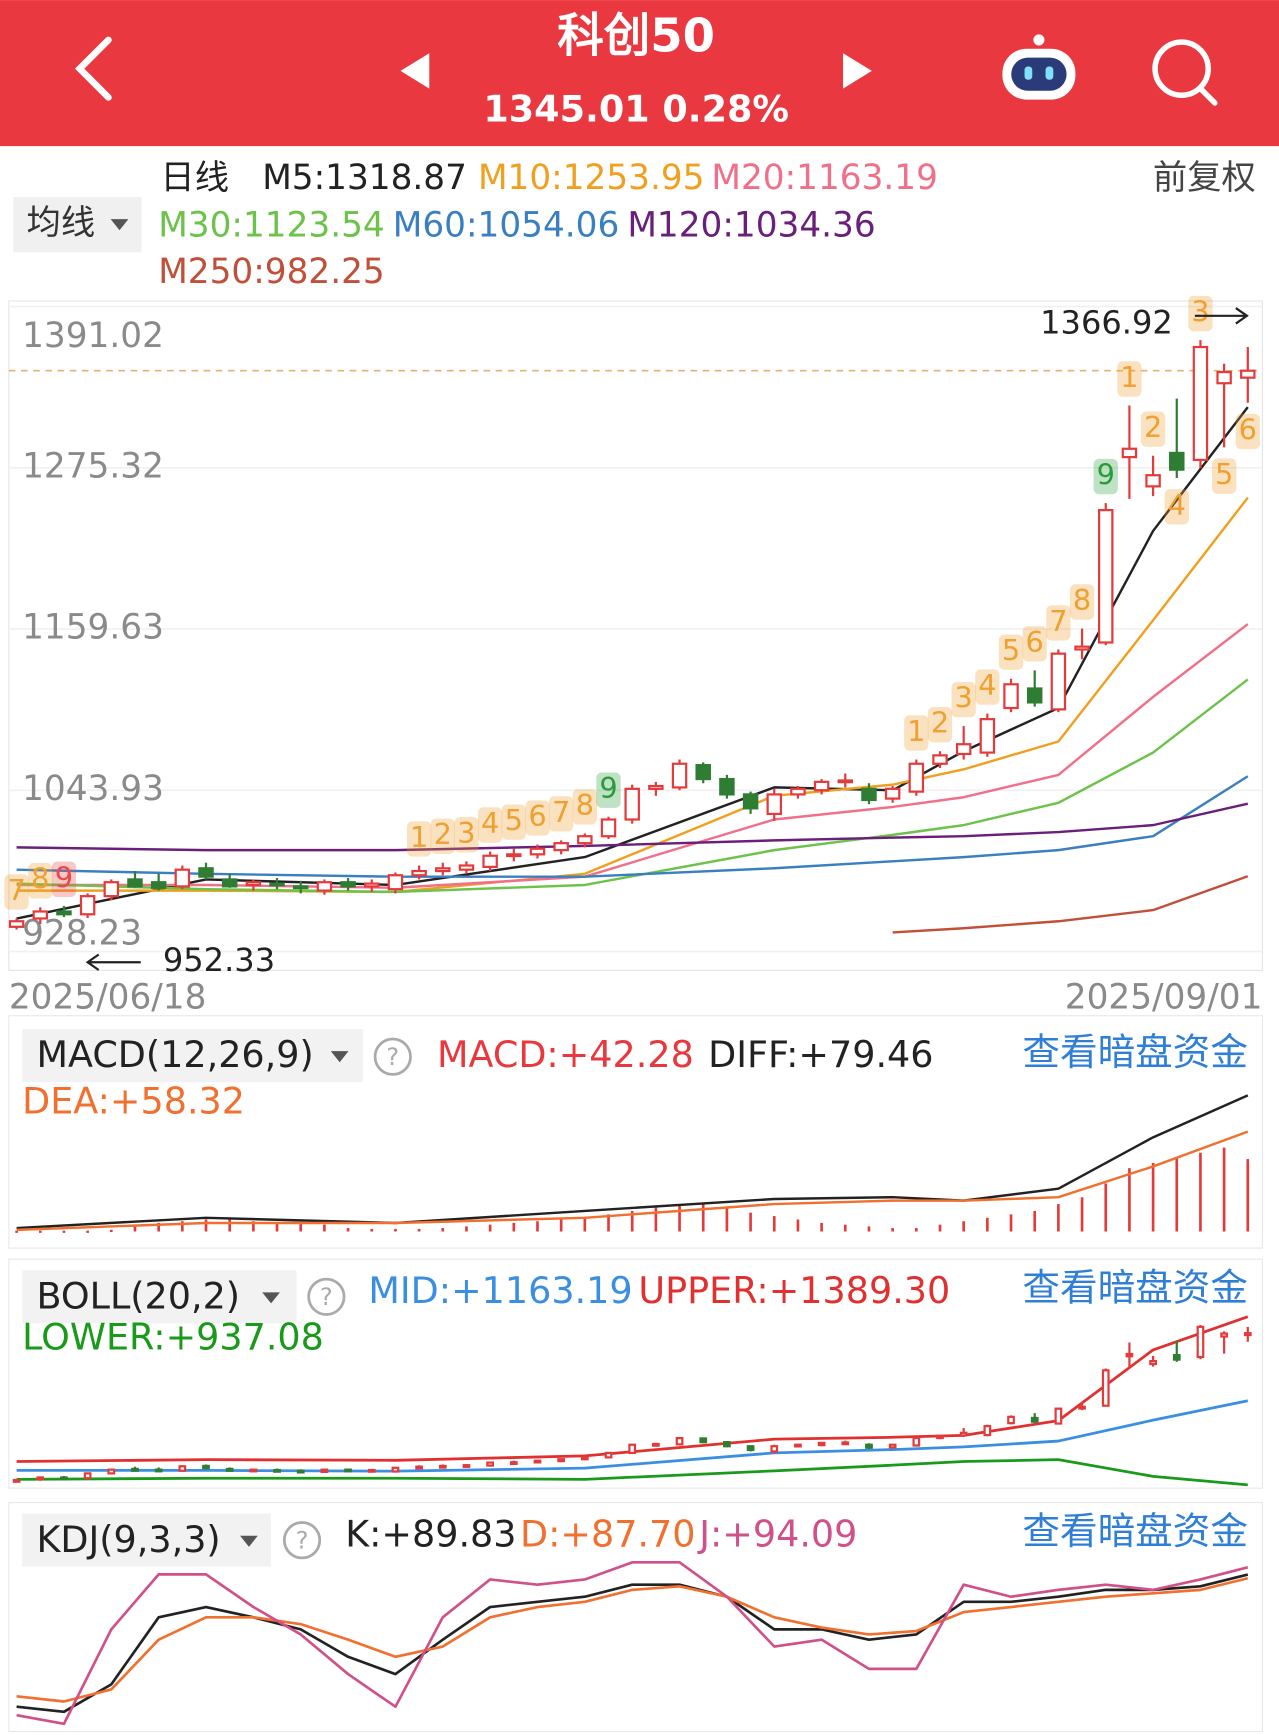 The width and height of the screenshot is (1279, 1735). What do you see at coordinates (129, 1539) in the screenshot?
I see `kdj-label: KDJ(9,3,3)` at bounding box center [129, 1539].